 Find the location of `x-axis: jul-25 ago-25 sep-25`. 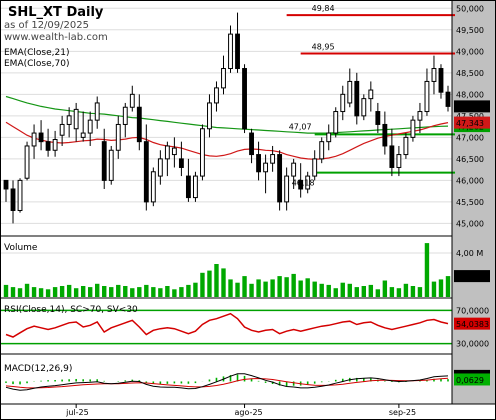

x-axis: jul-25 ago-25 sep-25 is located at coordinates (240, 410).